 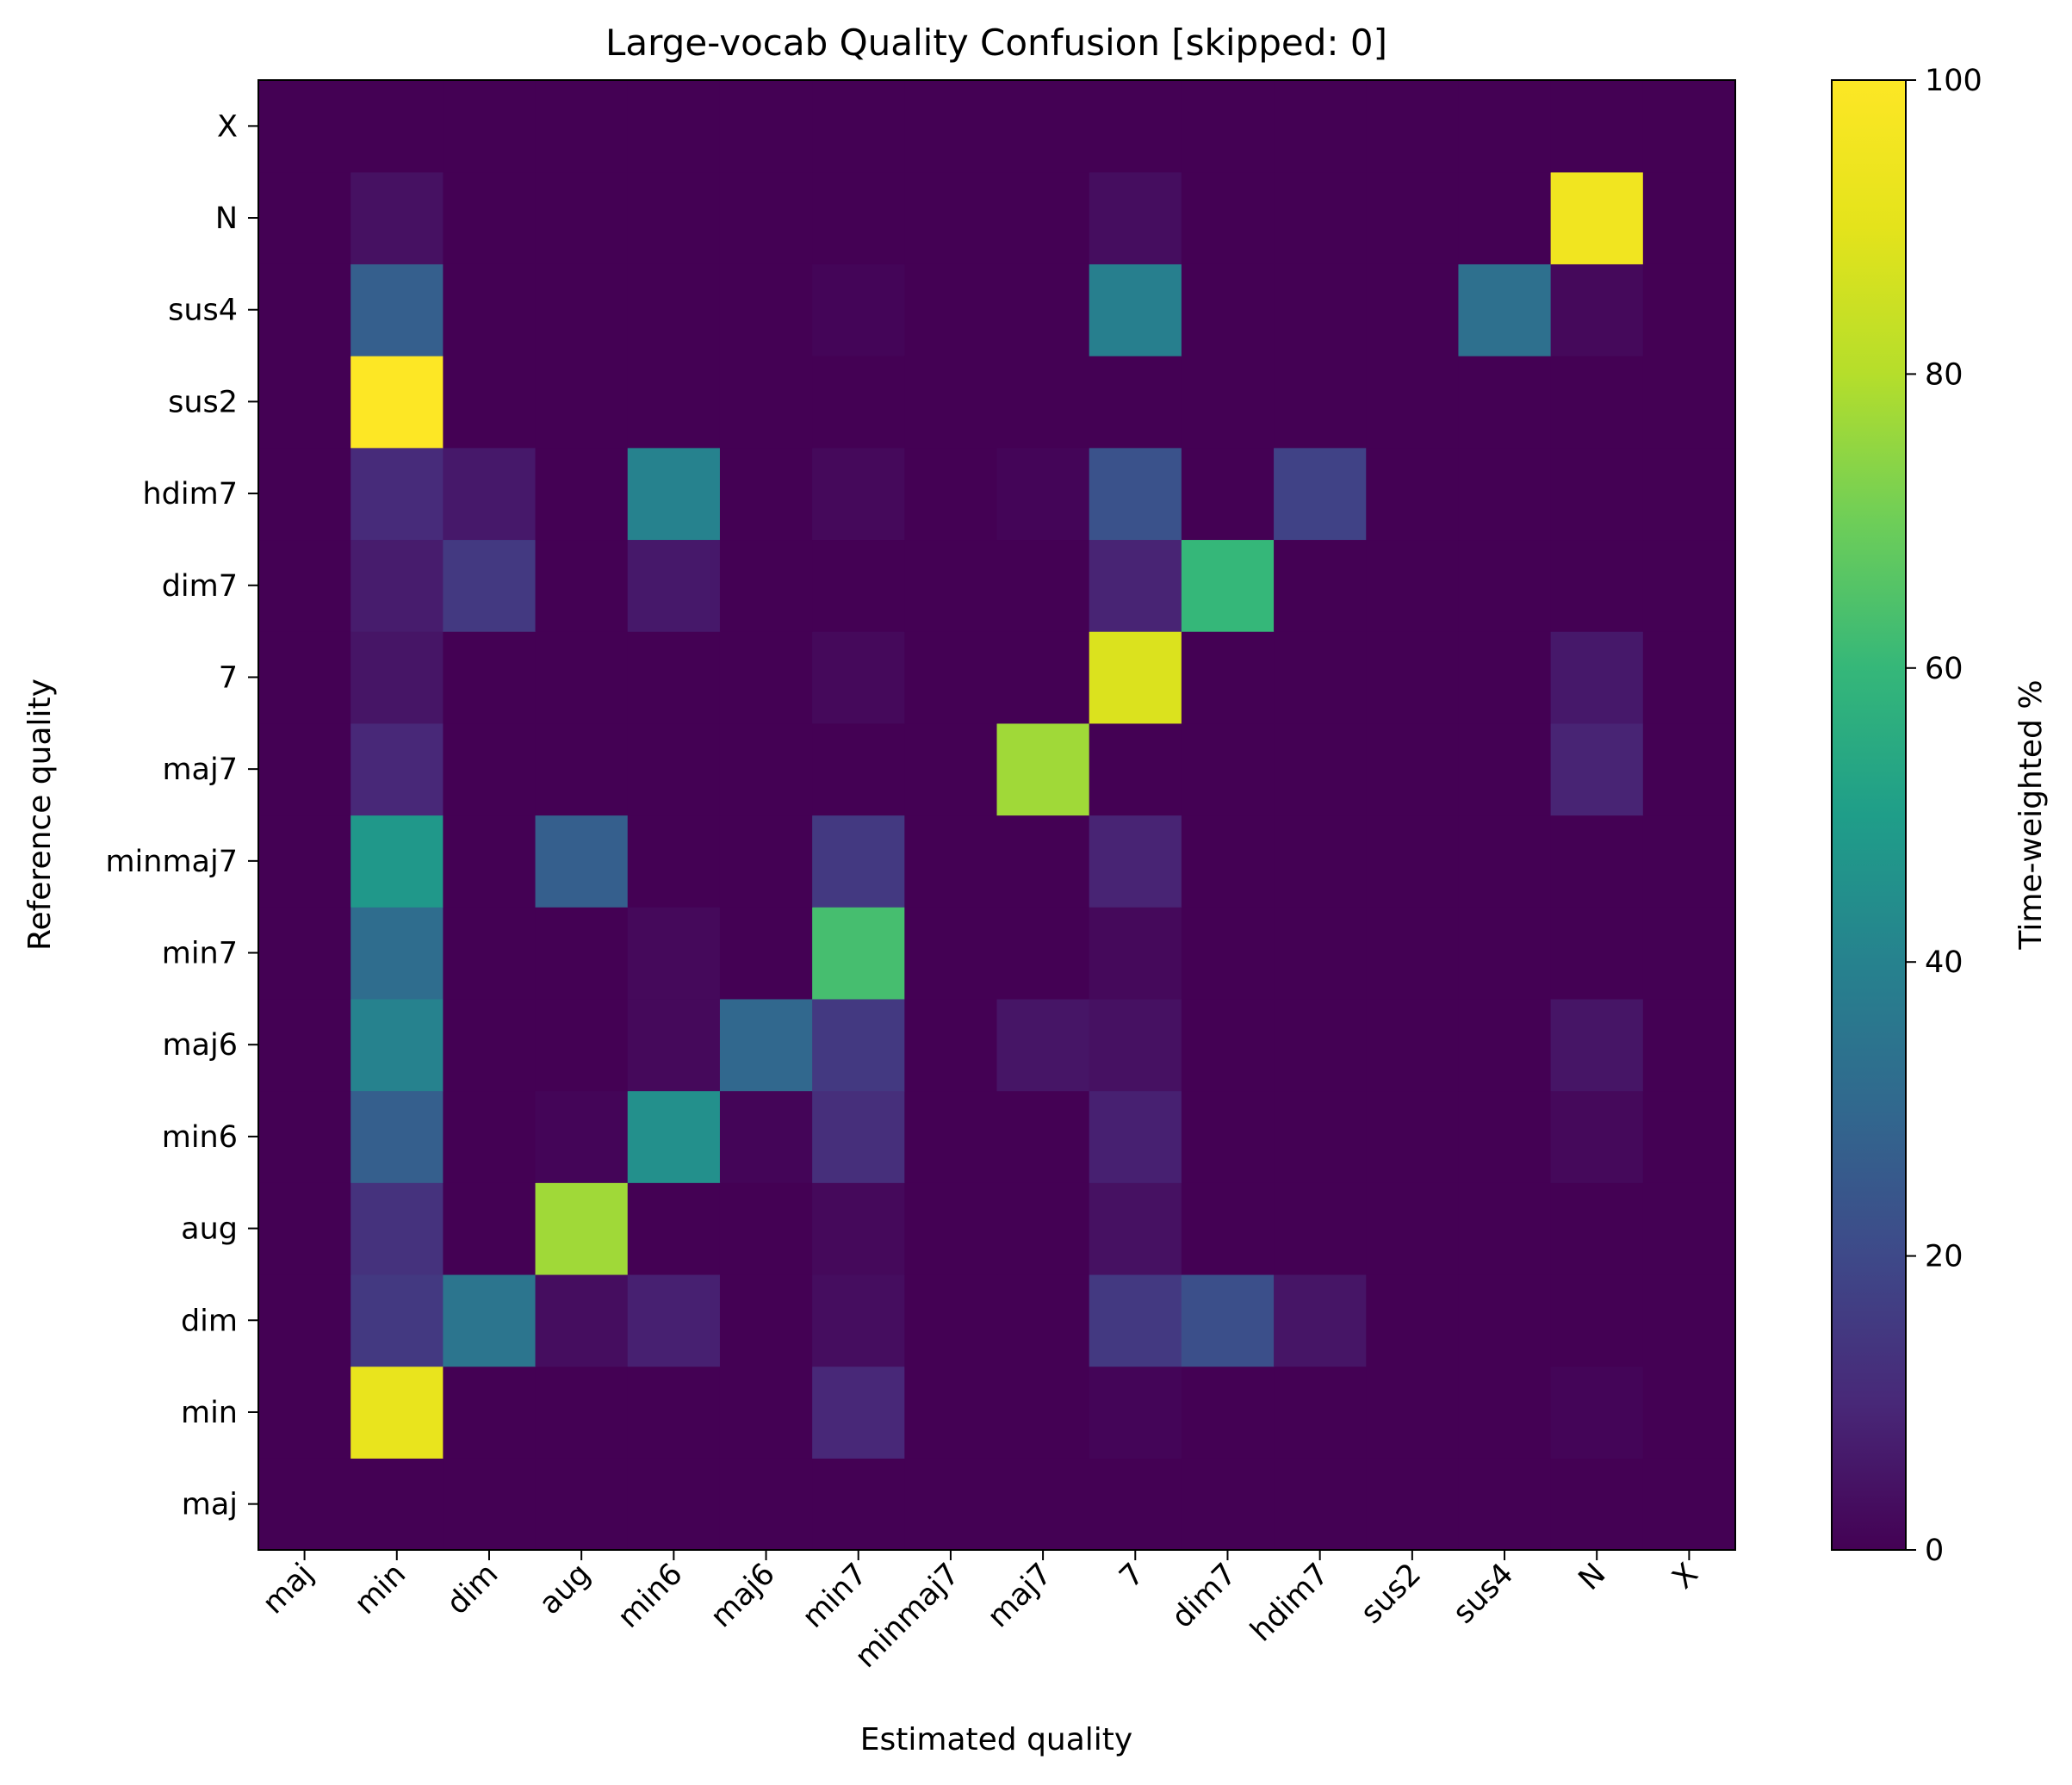 What do you see at coordinates (397, 769) in the screenshot?
I see `heatmap-cell-maj7-min` at bounding box center [397, 769].